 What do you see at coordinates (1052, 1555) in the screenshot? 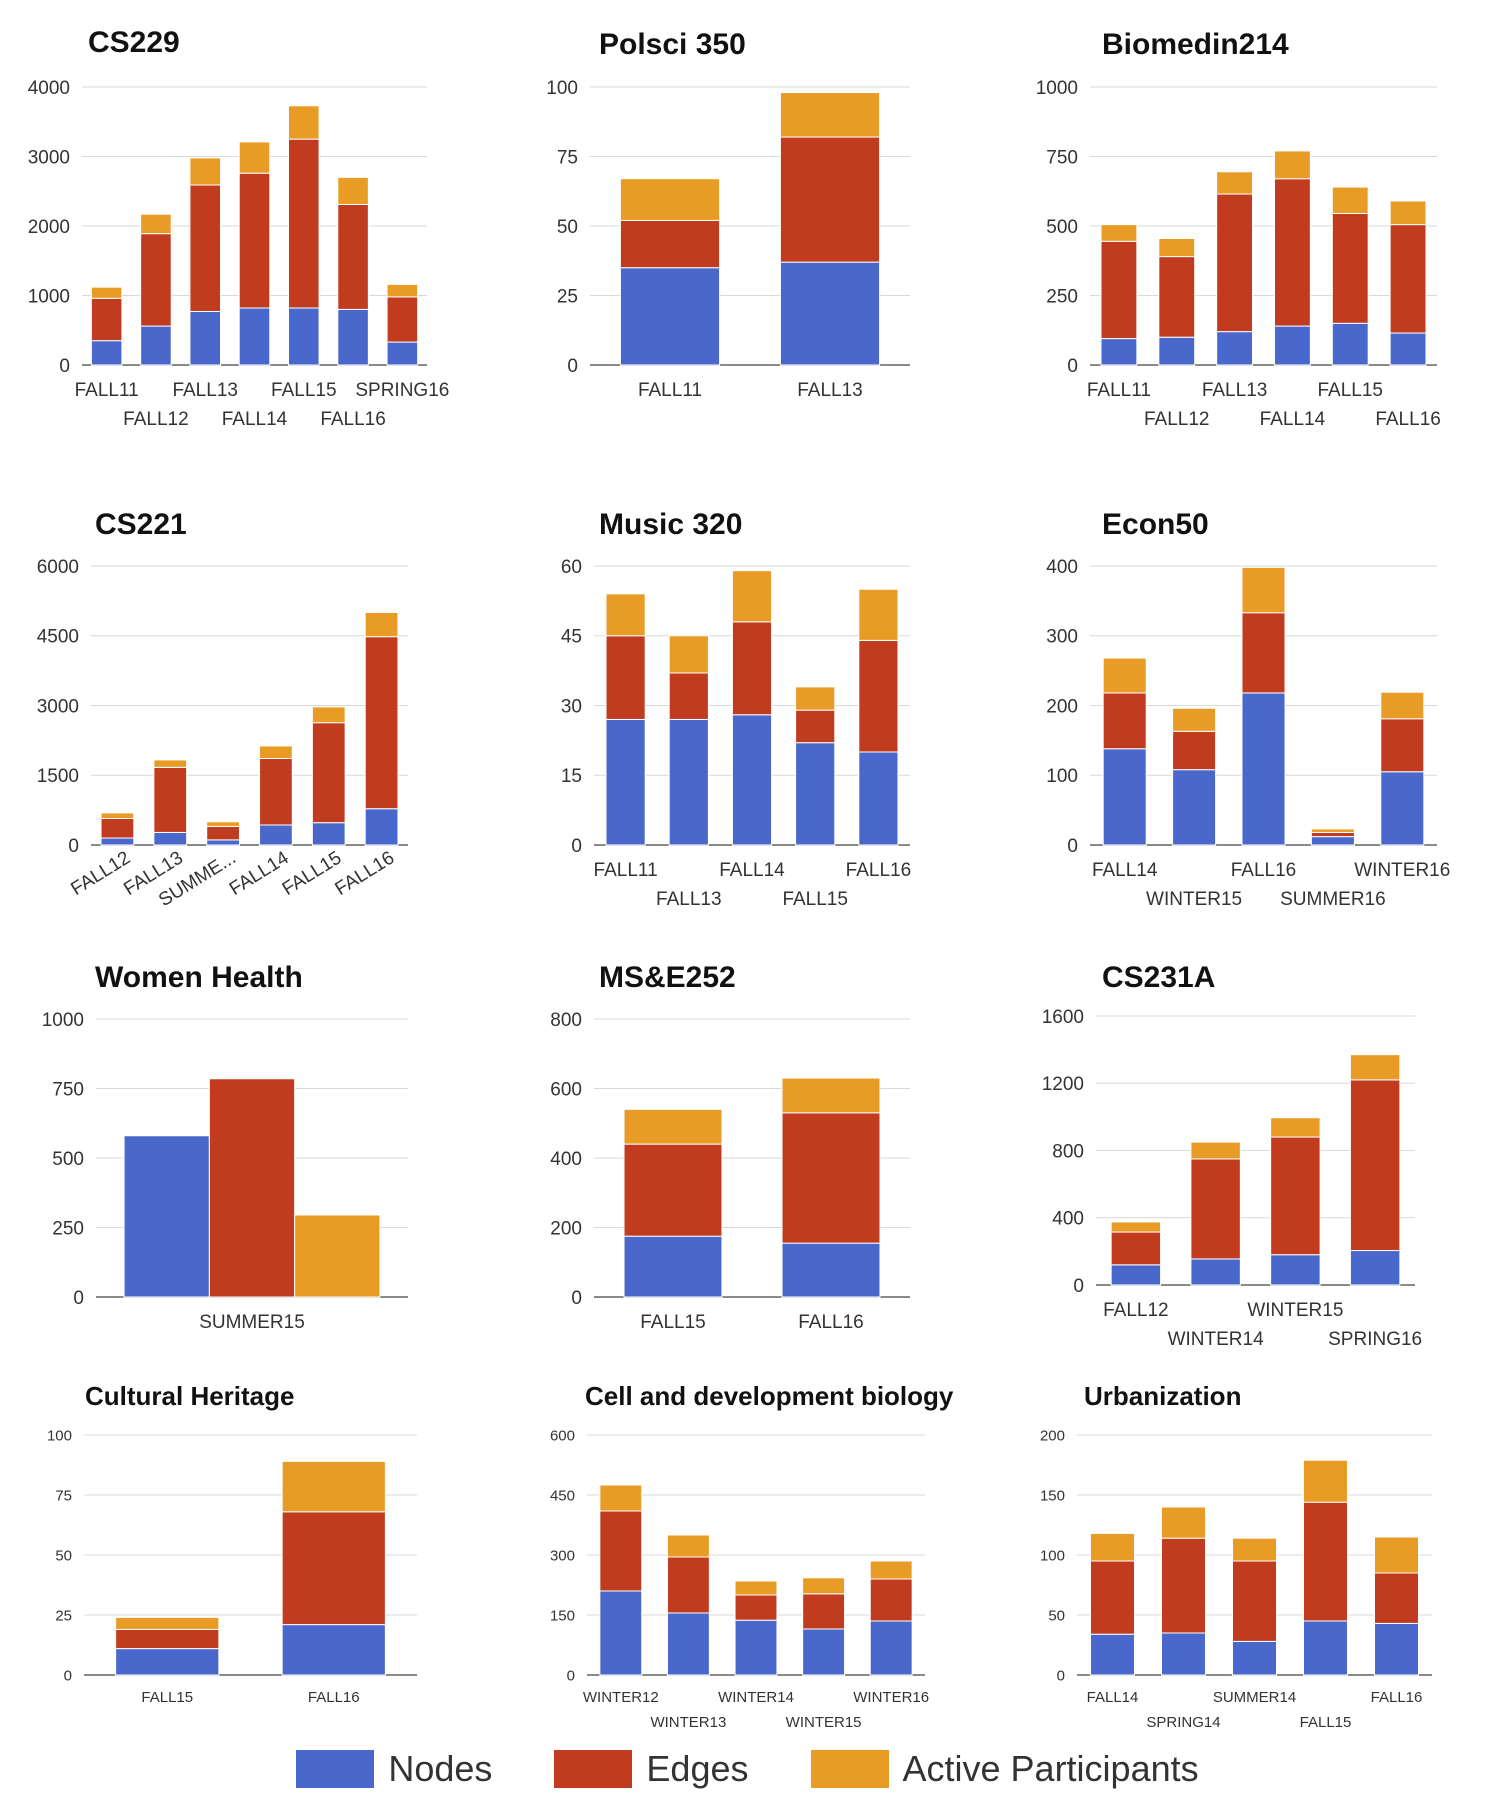
I see `y-tick-label: 100` at bounding box center [1052, 1555].